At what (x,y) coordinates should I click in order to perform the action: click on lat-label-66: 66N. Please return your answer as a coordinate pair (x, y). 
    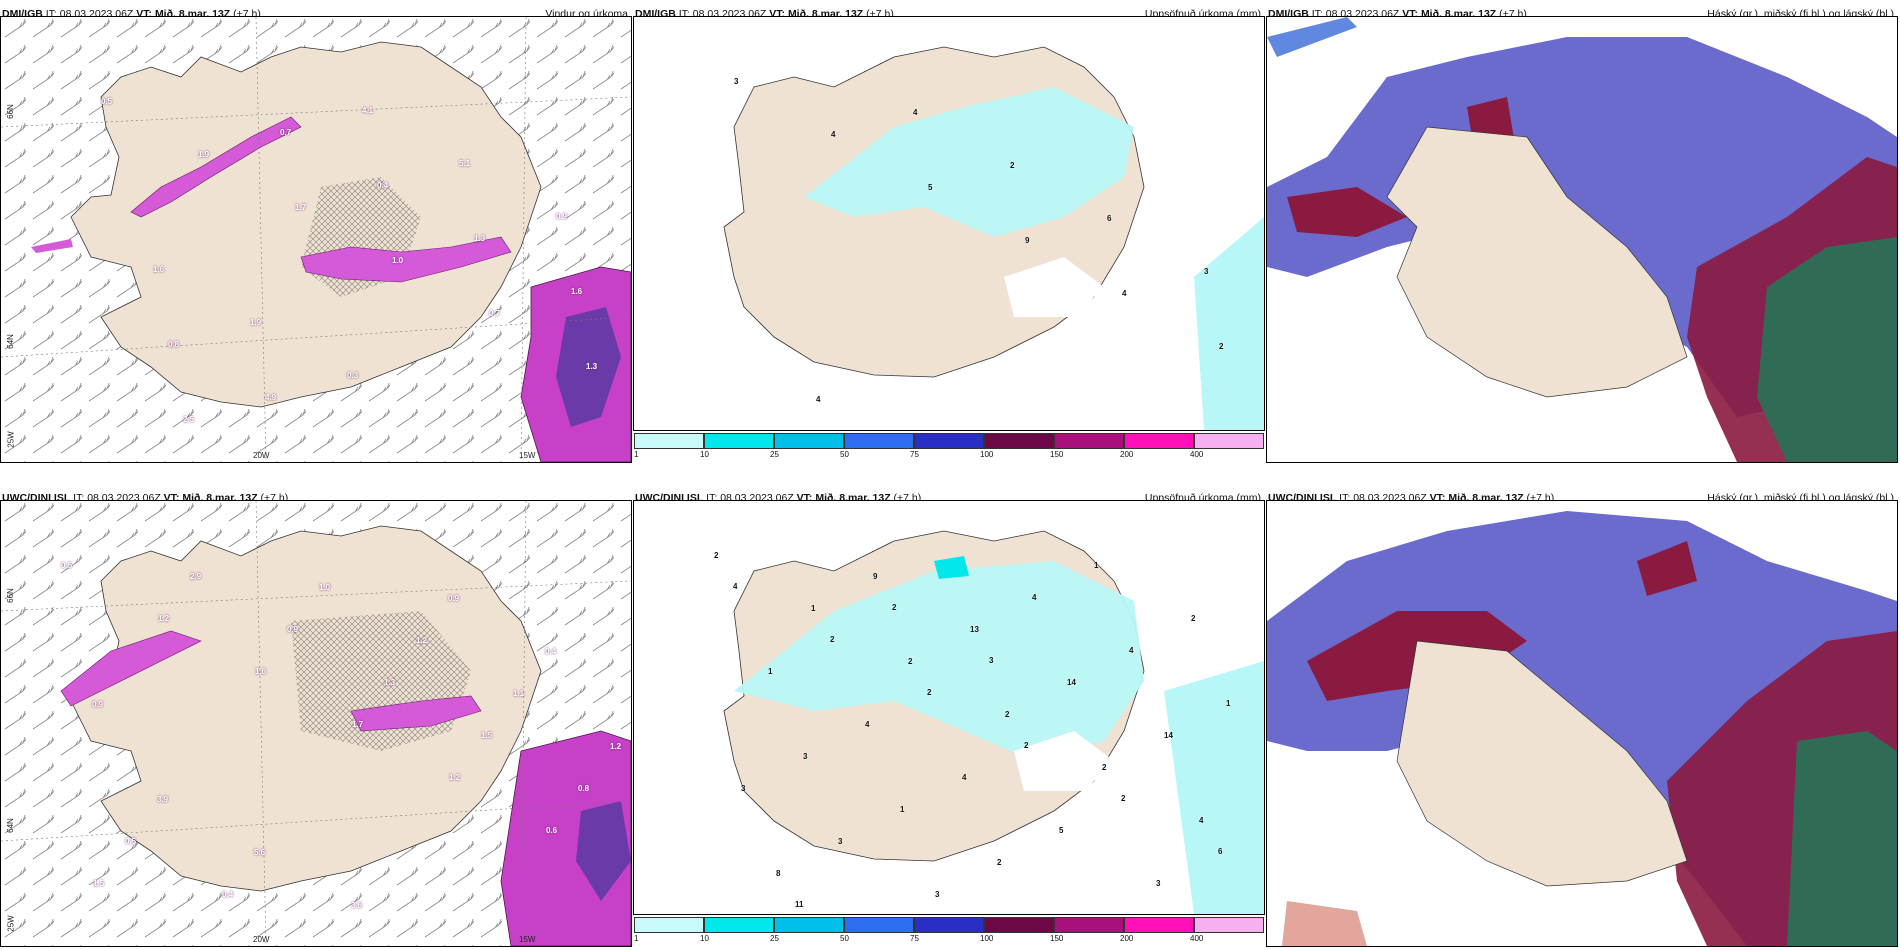
    Looking at the image, I should click on (10, 111).